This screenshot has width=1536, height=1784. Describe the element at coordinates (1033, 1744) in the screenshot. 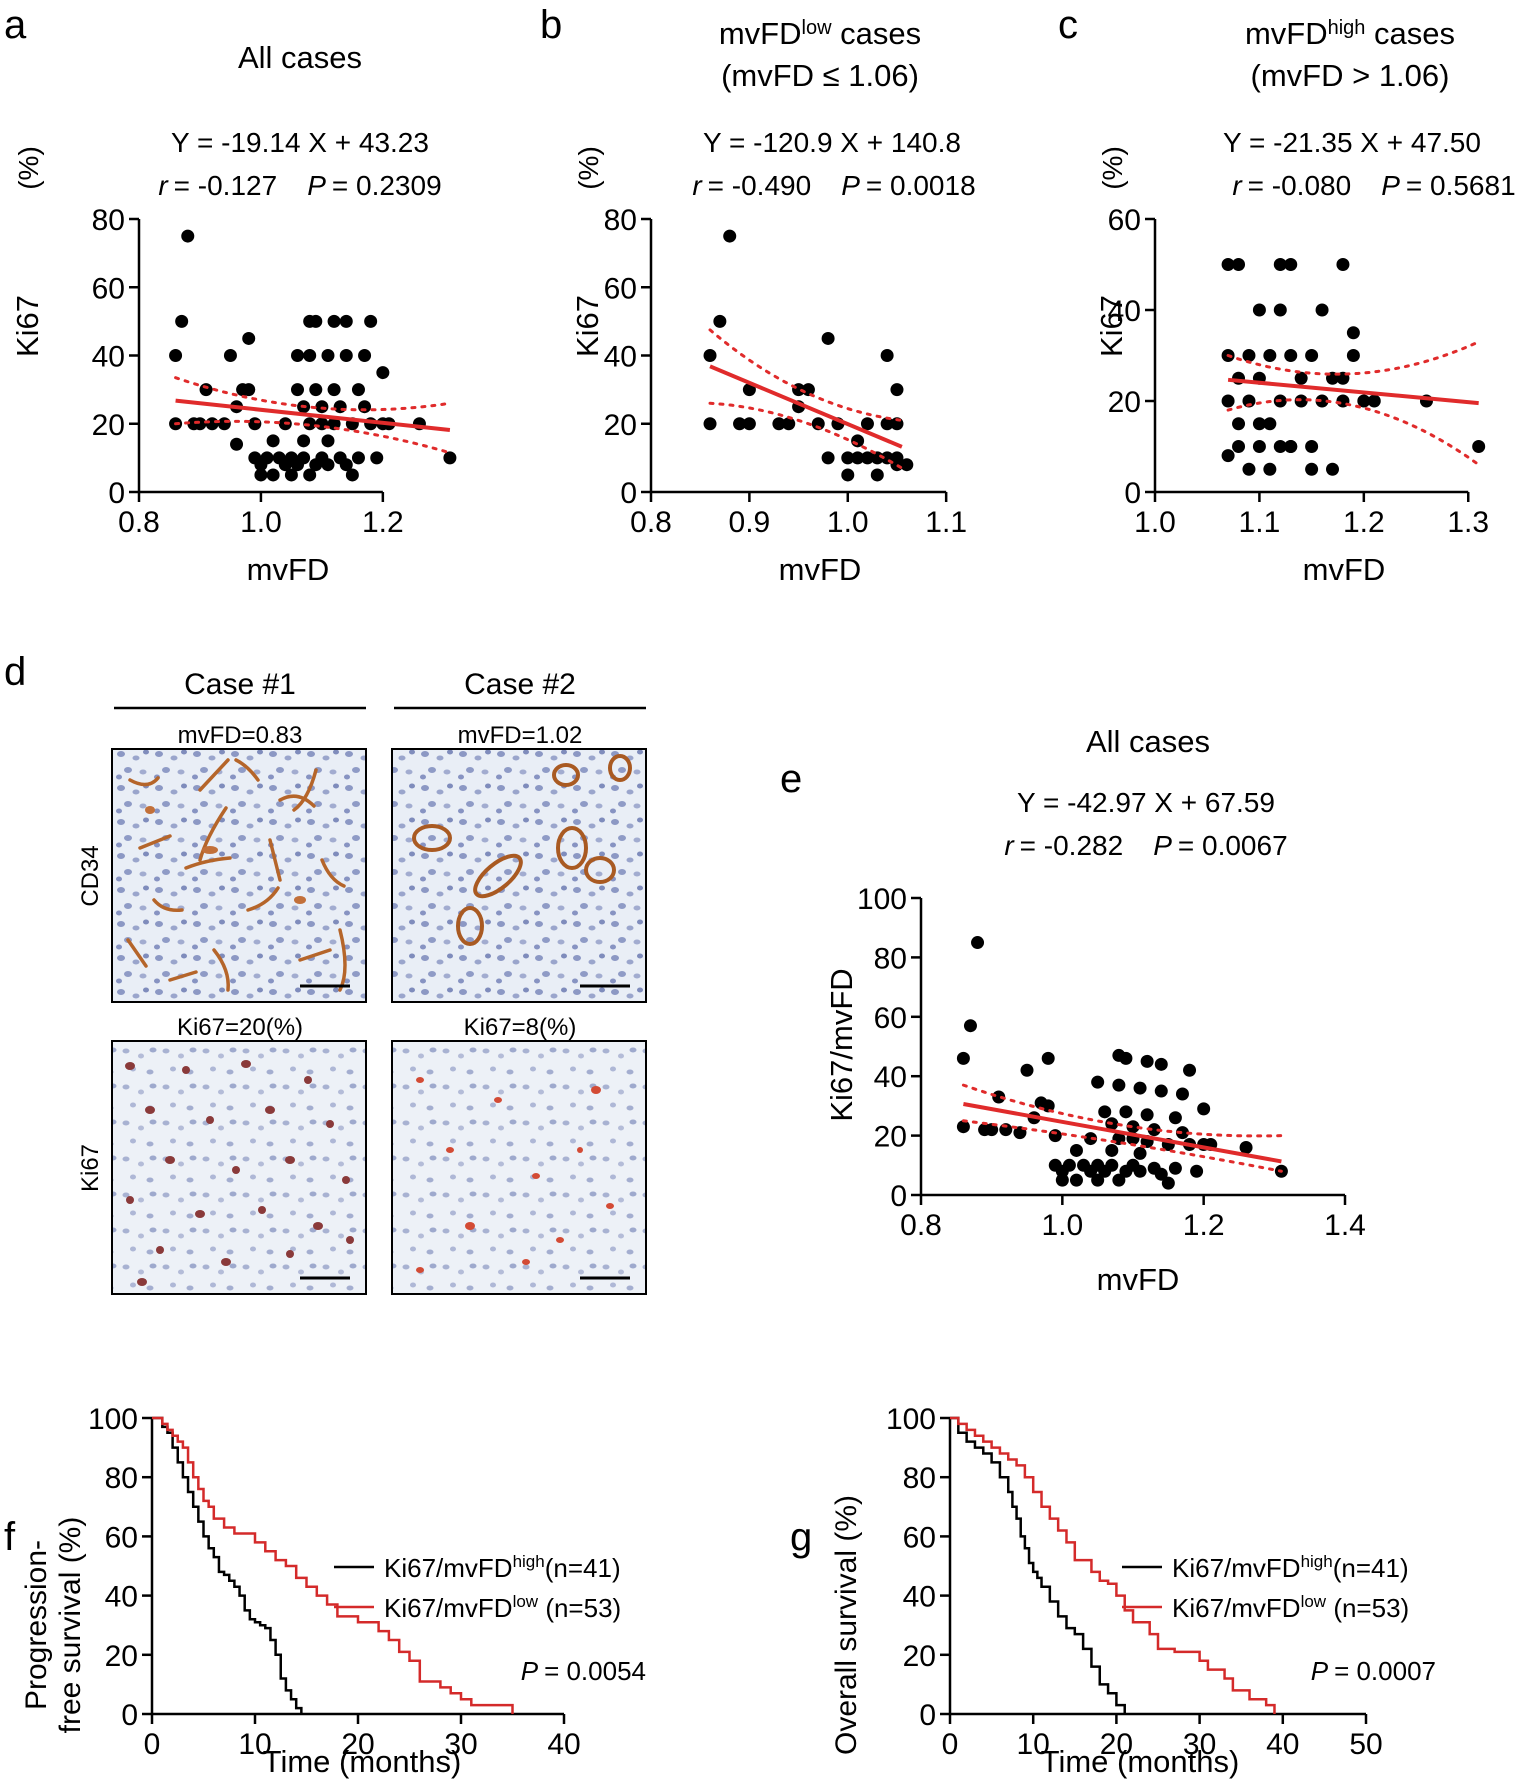

I see `x-tick-label-g: 10` at that location.